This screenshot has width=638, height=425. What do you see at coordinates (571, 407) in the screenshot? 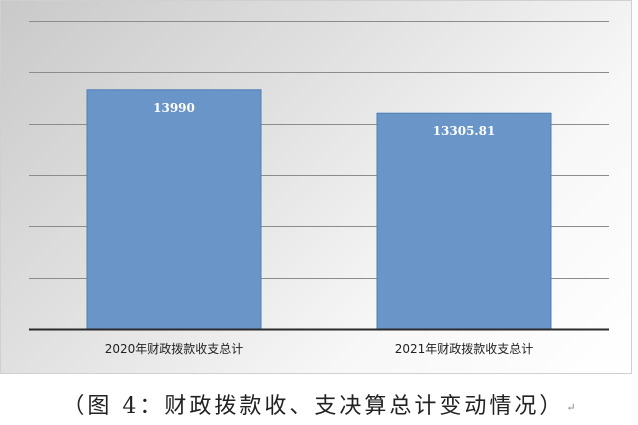
I see `paragraph-mark-icon: ↵` at bounding box center [571, 407].